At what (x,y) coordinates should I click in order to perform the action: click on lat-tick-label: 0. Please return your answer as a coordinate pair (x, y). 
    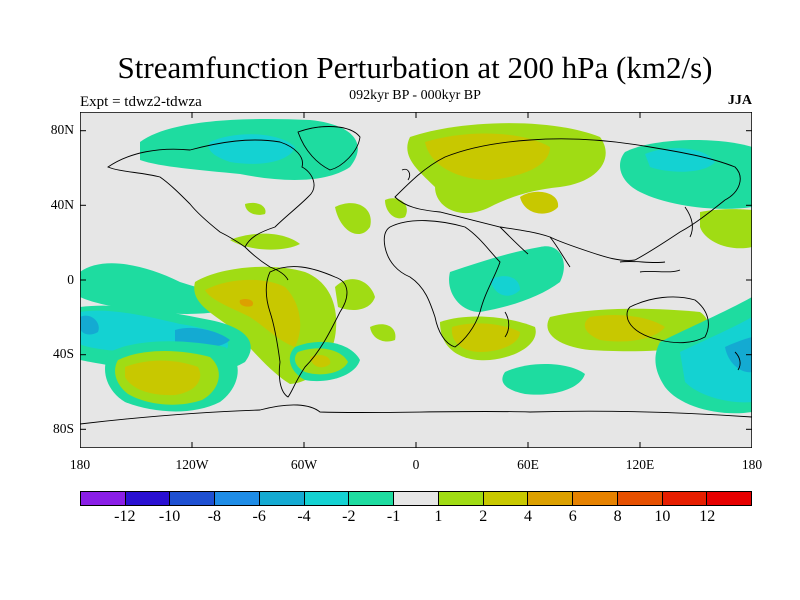
    Looking at the image, I should click on (70, 279).